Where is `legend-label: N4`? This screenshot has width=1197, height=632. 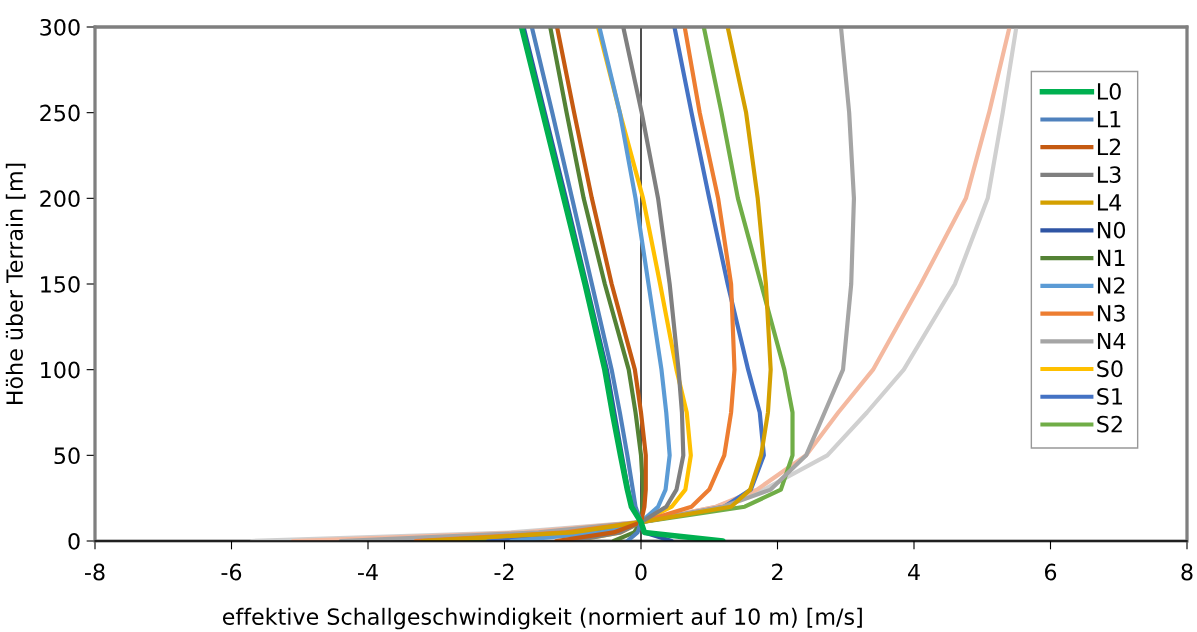
legend-label: N4 is located at coordinates (1111, 341).